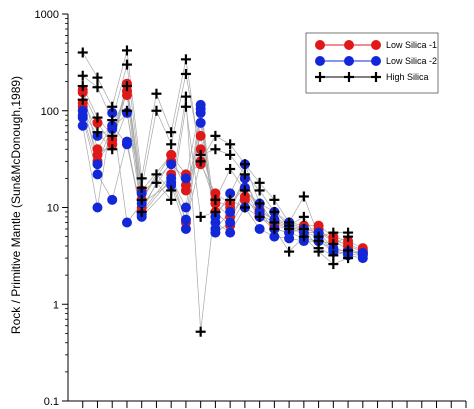  Describe the element at coordinates (267, 404) in the screenshot. I see `x-axis` at that location.